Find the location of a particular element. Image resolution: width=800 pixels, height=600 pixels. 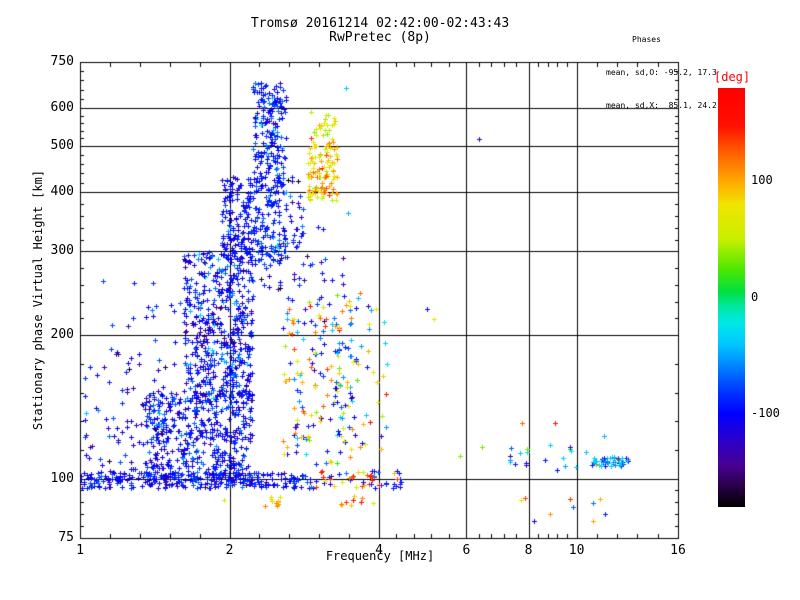

plot-subtitle: RwPretec (8p) is located at coordinates (380, 37).